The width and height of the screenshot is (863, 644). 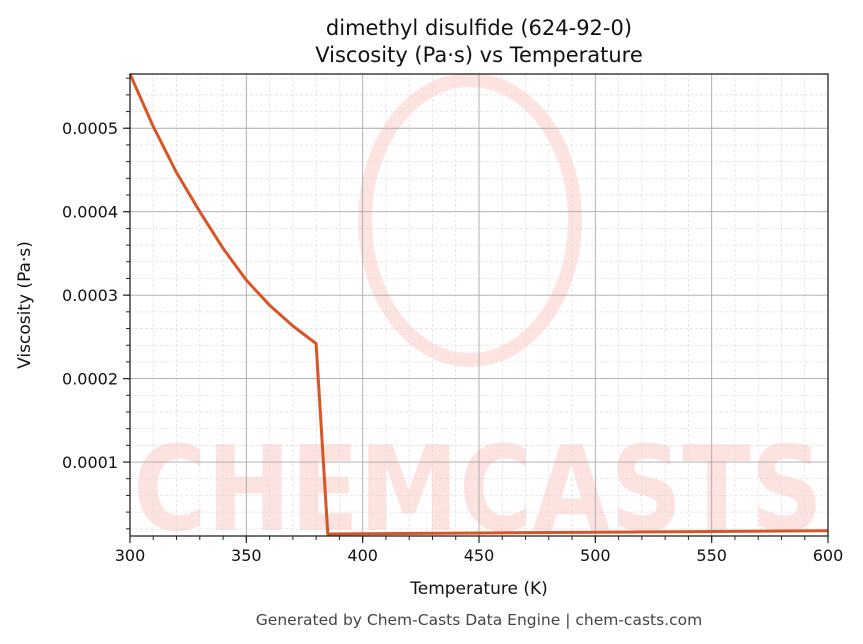 I want to click on x-tick-label: 400, so click(x=362, y=555).